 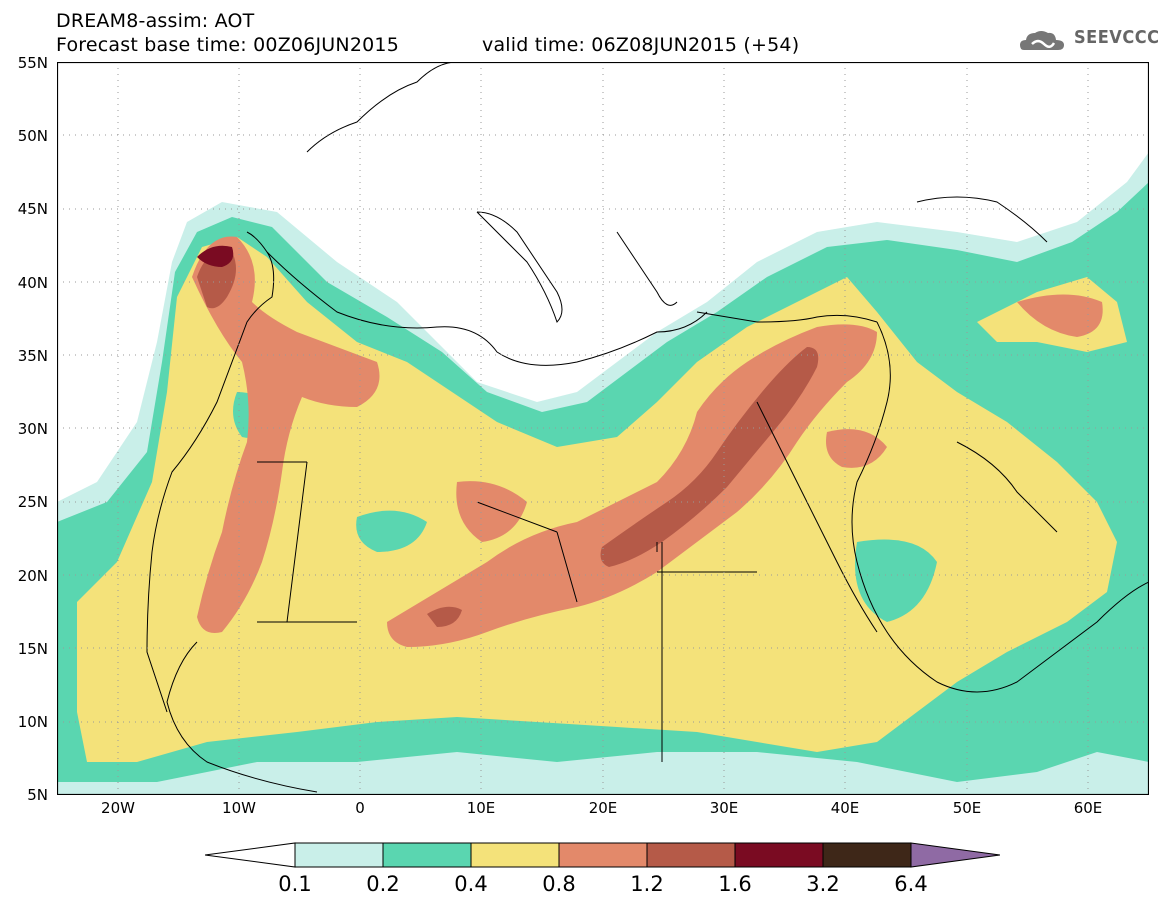 I want to click on legend-level: 1.2, so click(x=647, y=884).